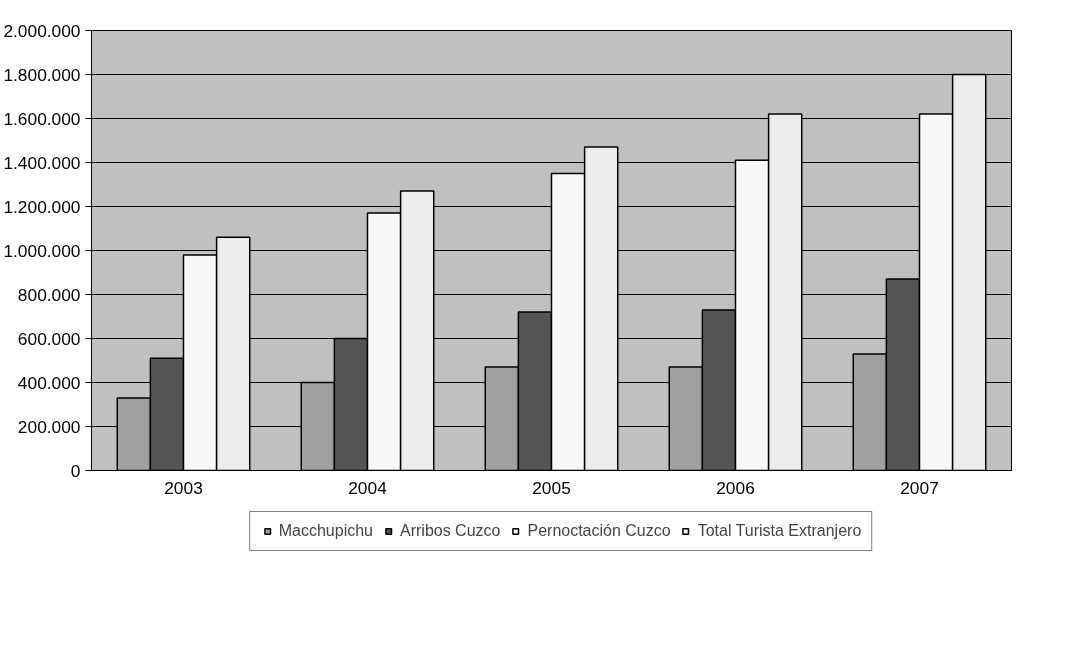 The image size is (1086, 666). Describe the element at coordinates (49, 294) in the screenshot. I see `y-tick-label: 800.000` at that location.